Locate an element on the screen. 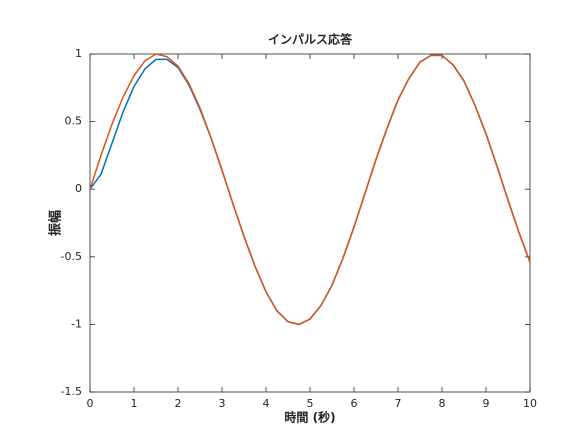  x-tick-label: 4 is located at coordinates (266, 403).